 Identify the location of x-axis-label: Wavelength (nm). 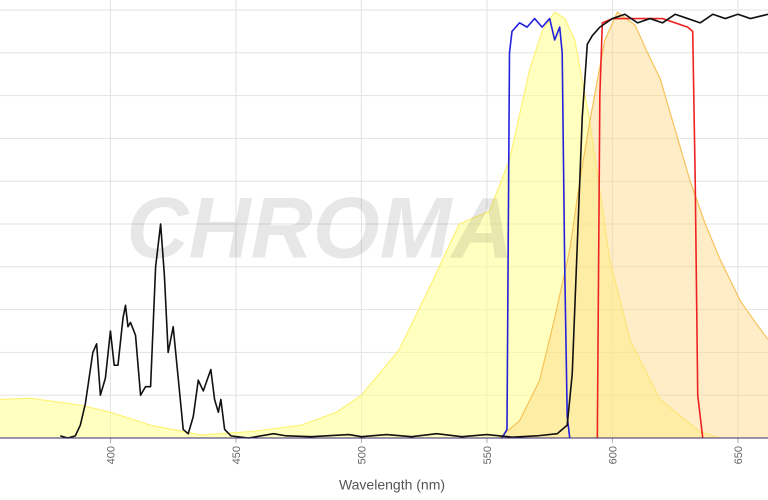
(392, 485).